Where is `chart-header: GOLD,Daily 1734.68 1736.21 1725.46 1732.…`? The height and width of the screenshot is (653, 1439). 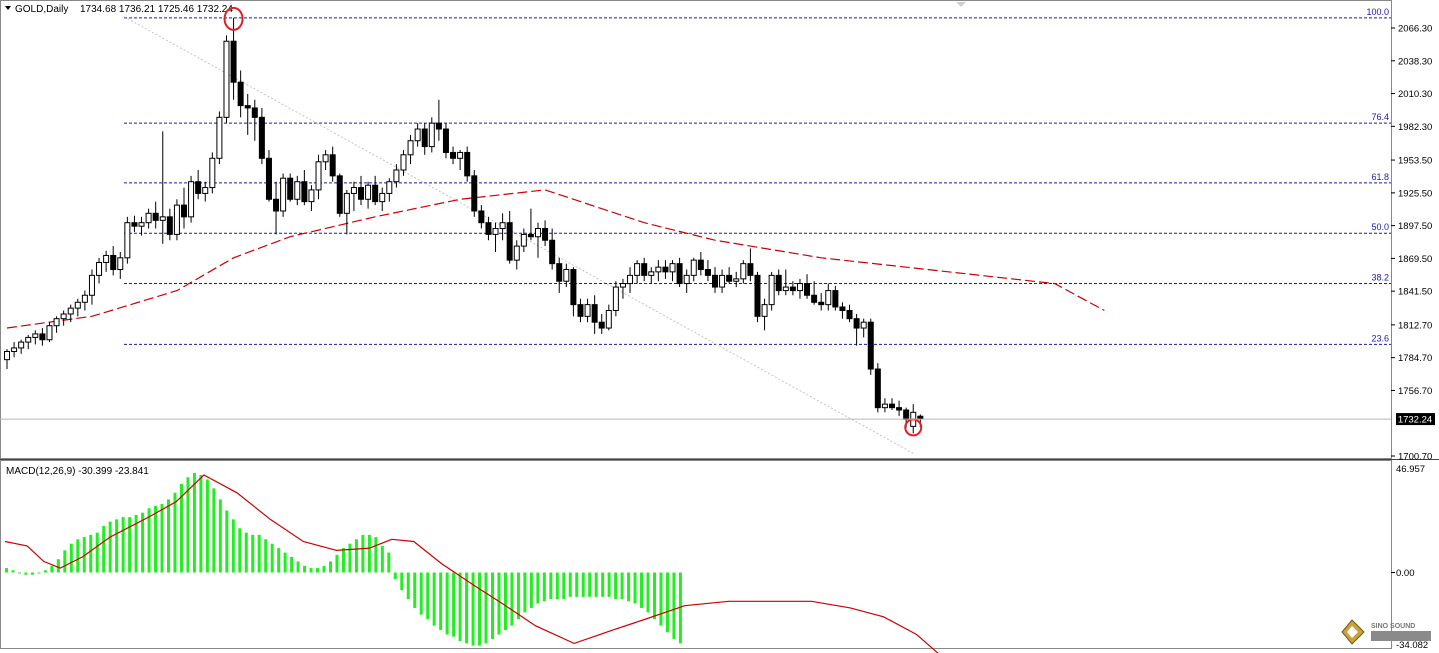
chart-header: GOLD,Daily 1734.68 1736.21 1725.46 1732.… is located at coordinates (119, 9).